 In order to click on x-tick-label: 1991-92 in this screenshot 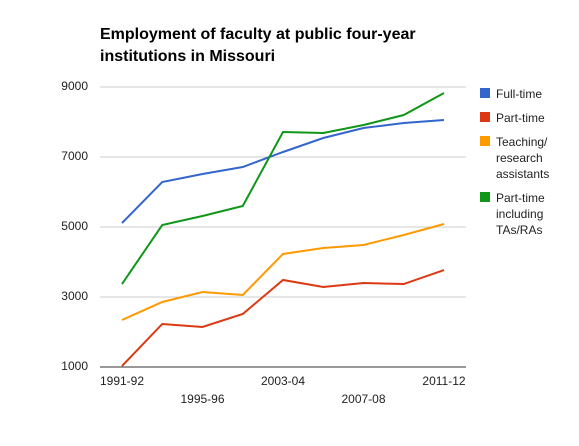, I will do `click(122, 381)`.